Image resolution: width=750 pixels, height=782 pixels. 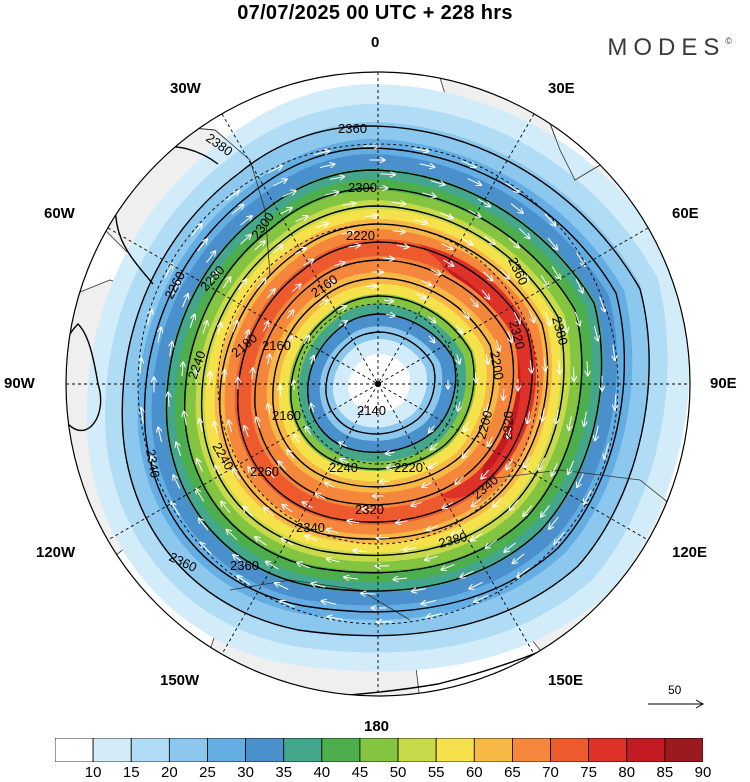 What do you see at coordinates (703, 772) in the screenshot?
I see `colorbar-tick-label: 90` at bounding box center [703, 772].